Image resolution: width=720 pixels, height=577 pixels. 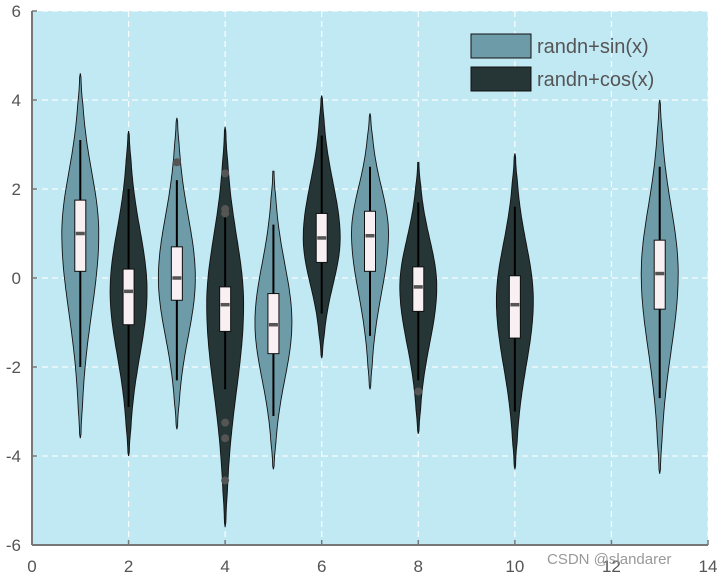 What do you see at coordinates (418, 566) in the screenshot?
I see `x-tick-label: 8` at bounding box center [418, 566].